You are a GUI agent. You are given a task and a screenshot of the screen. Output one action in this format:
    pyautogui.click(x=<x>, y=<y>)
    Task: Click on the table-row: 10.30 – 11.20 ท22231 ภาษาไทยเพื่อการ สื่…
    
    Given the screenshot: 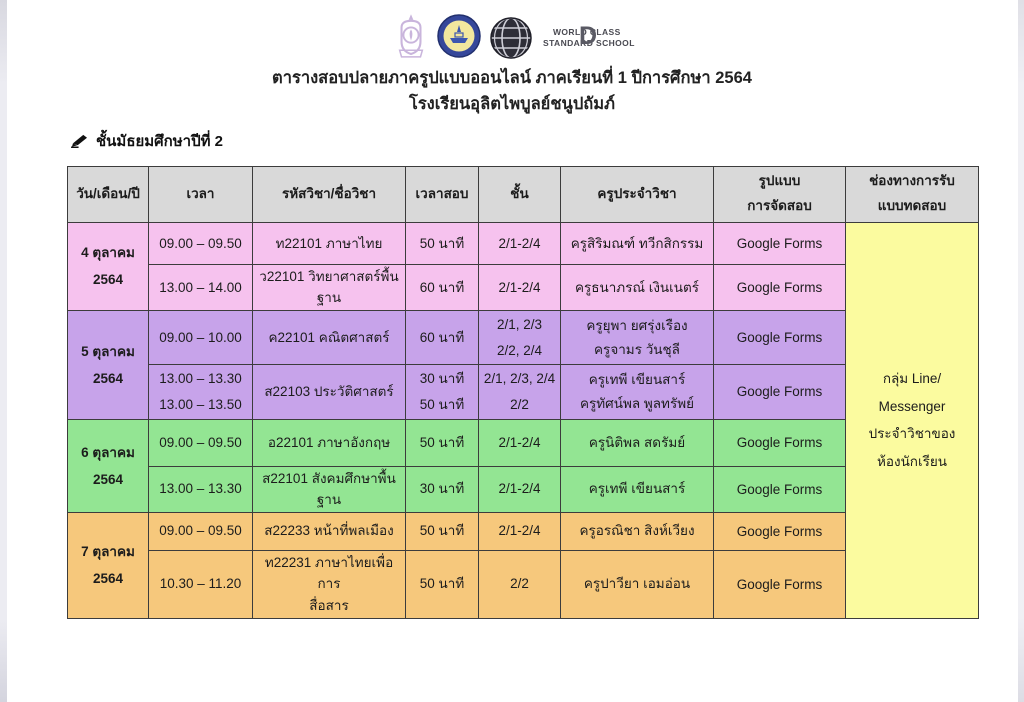 What is the action you would take?
    pyautogui.click(x=523, y=584)
    